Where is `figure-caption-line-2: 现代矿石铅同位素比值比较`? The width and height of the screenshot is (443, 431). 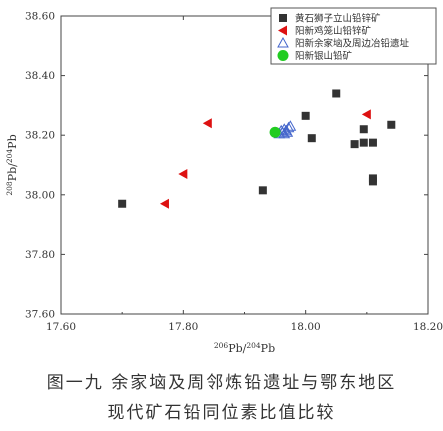
figure-caption-line-2: 现代矿石铅同位素比值比较 is located at coordinates (221, 413).